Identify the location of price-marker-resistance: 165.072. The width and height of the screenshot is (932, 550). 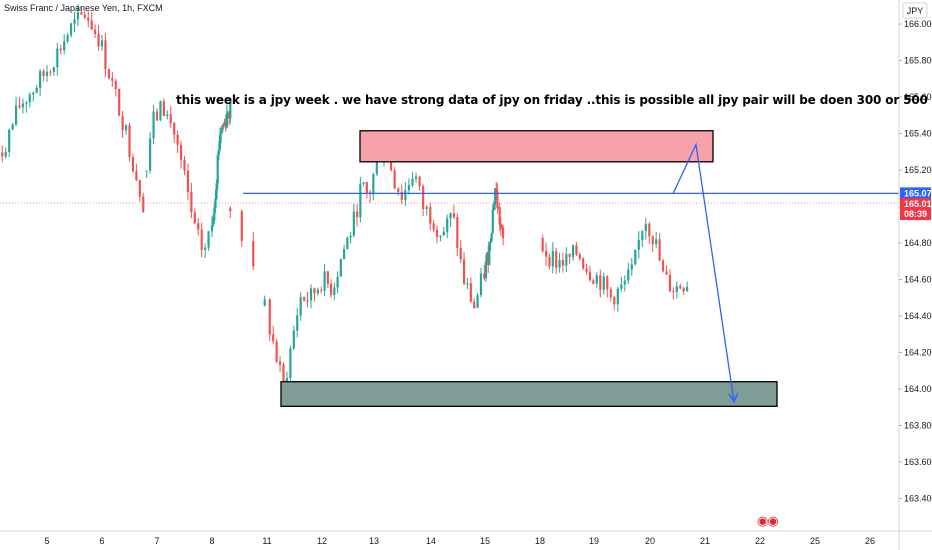
(918, 193).